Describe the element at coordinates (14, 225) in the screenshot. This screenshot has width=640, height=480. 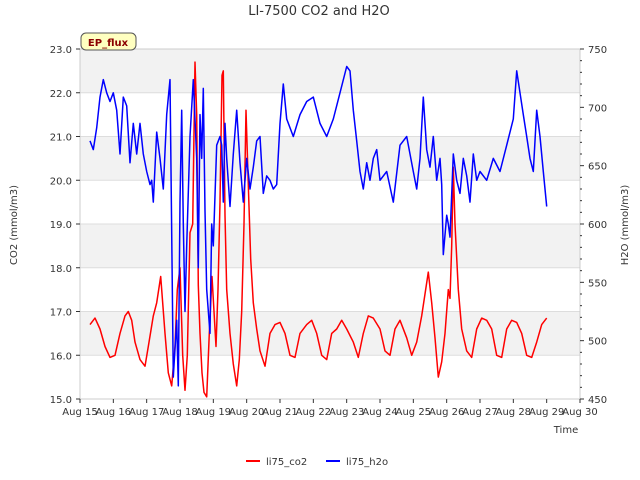
I see `y-axis-label-left: CO2 (mmol/m3)` at that location.